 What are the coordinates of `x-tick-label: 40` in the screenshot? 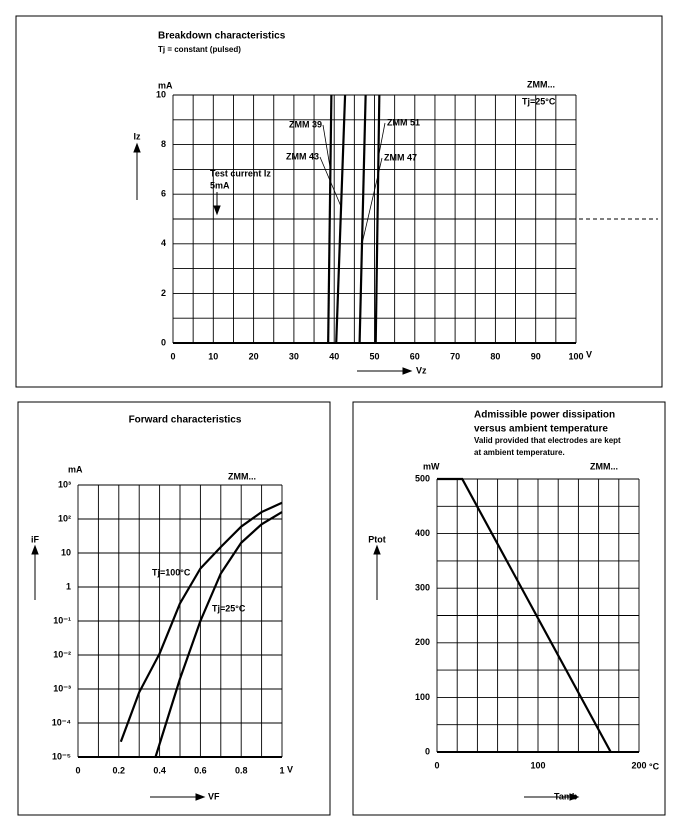 It's located at (334, 356).